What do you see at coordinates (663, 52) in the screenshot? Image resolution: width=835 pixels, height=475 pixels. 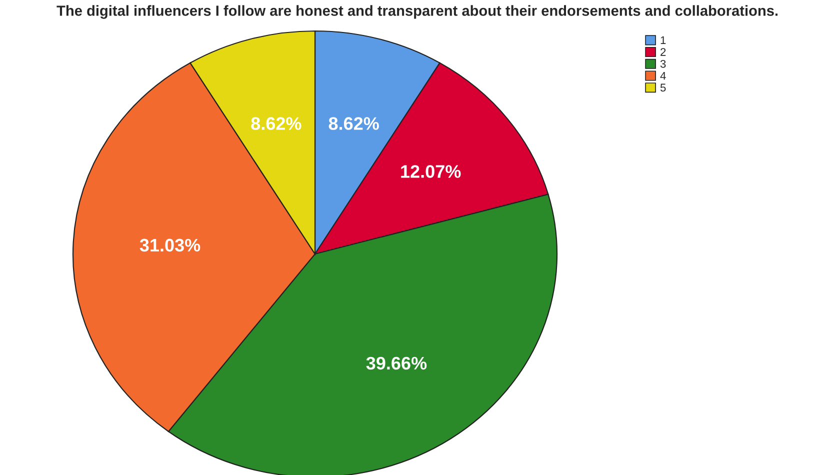 I see `legend-label: 2` at bounding box center [663, 52].